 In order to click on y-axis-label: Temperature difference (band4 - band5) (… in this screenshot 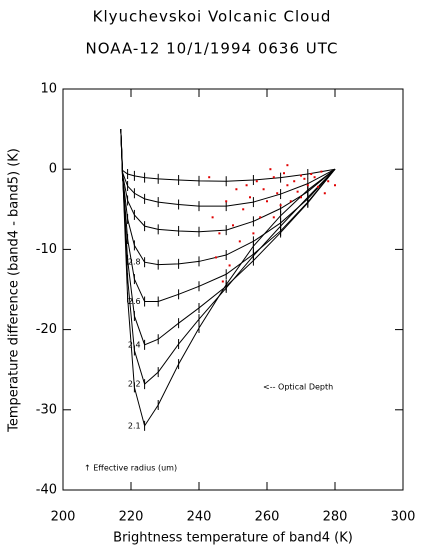, I will do `click(14, 290)`.